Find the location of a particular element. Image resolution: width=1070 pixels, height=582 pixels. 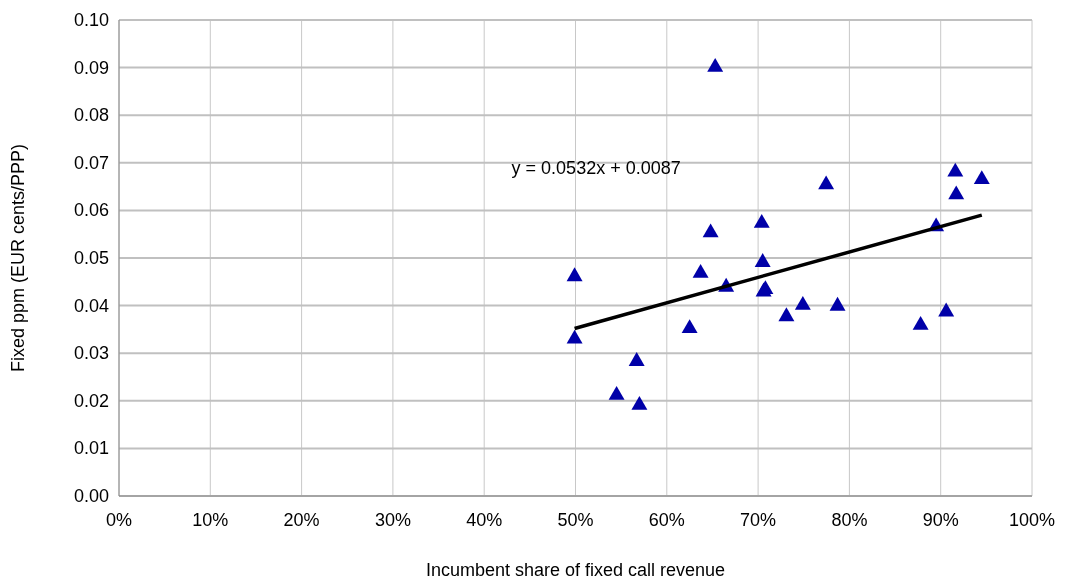

y-tick-label: 0.09 is located at coordinates (91, 67).